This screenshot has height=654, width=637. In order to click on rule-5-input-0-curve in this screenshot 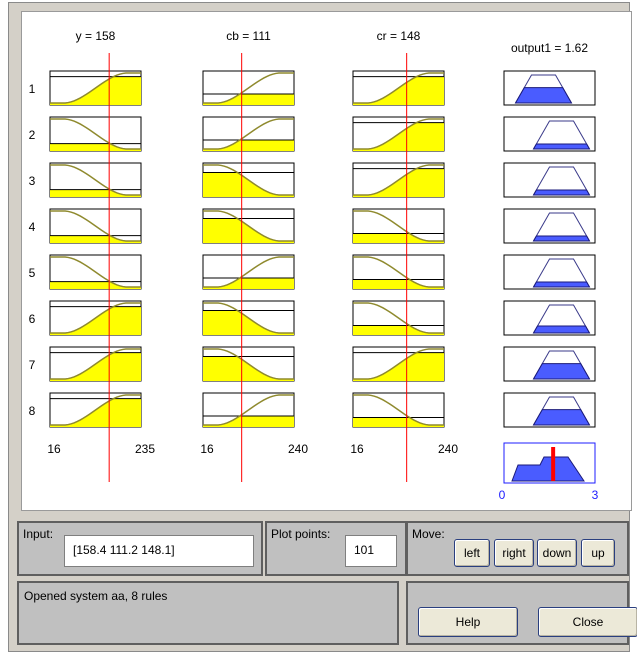, I will do `click(95, 272)`.